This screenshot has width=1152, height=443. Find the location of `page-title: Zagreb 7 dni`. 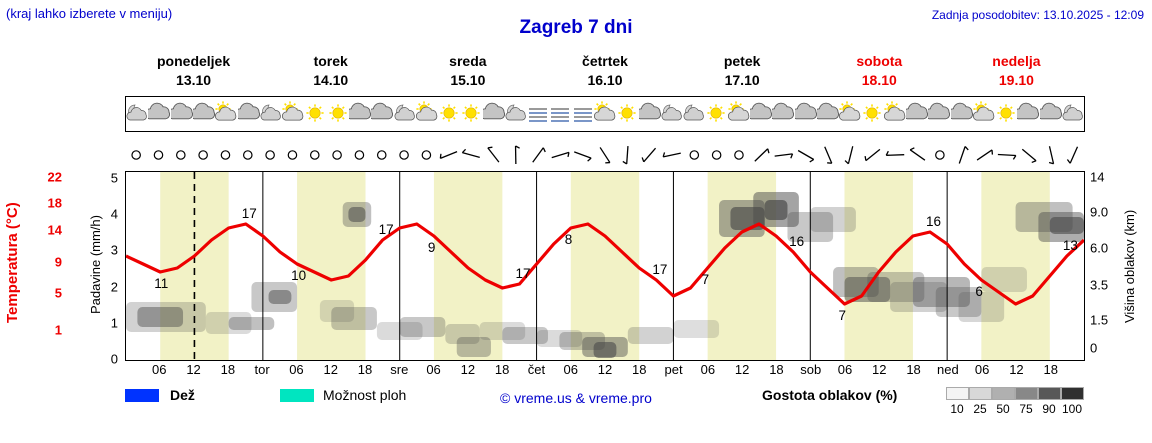

page-title: Zagreb 7 dni is located at coordinates (576, 27).